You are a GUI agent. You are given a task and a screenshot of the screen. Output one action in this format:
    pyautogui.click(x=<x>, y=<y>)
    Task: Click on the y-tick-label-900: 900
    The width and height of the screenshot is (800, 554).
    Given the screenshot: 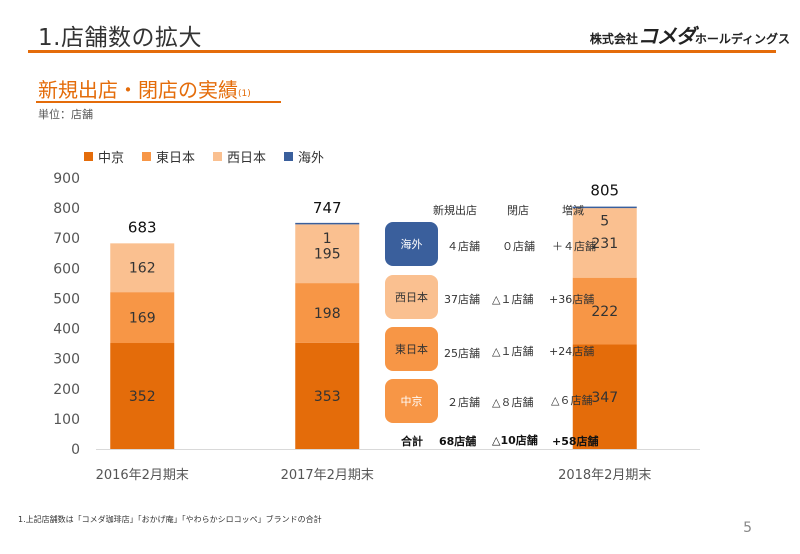 What is the action you would take?
    pyautogui.click(x=66, y=179)
    